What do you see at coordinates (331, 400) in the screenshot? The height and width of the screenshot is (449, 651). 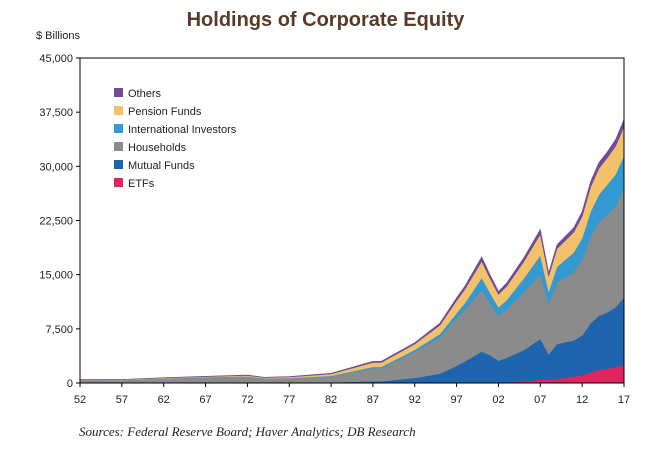 I see `x-tick-label: 82` at bounding box center [331, 400].